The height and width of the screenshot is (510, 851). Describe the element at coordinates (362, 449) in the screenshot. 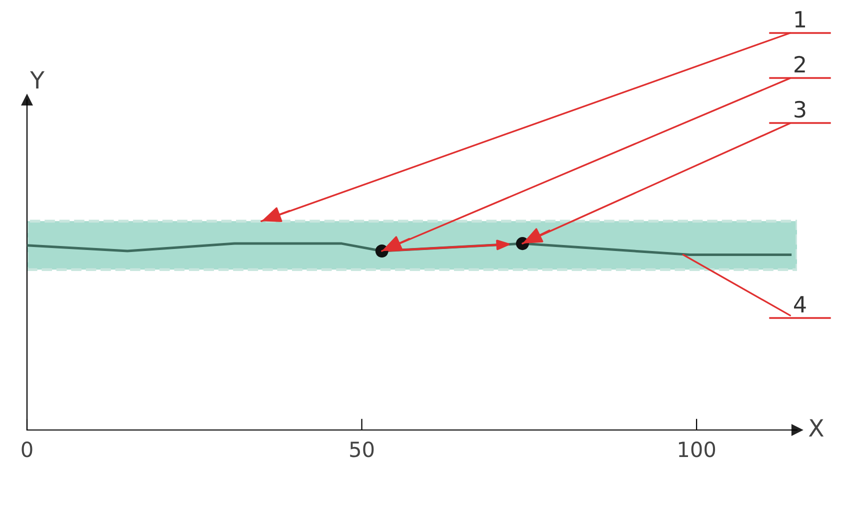

I see `x-tick-label: 50` at that location.